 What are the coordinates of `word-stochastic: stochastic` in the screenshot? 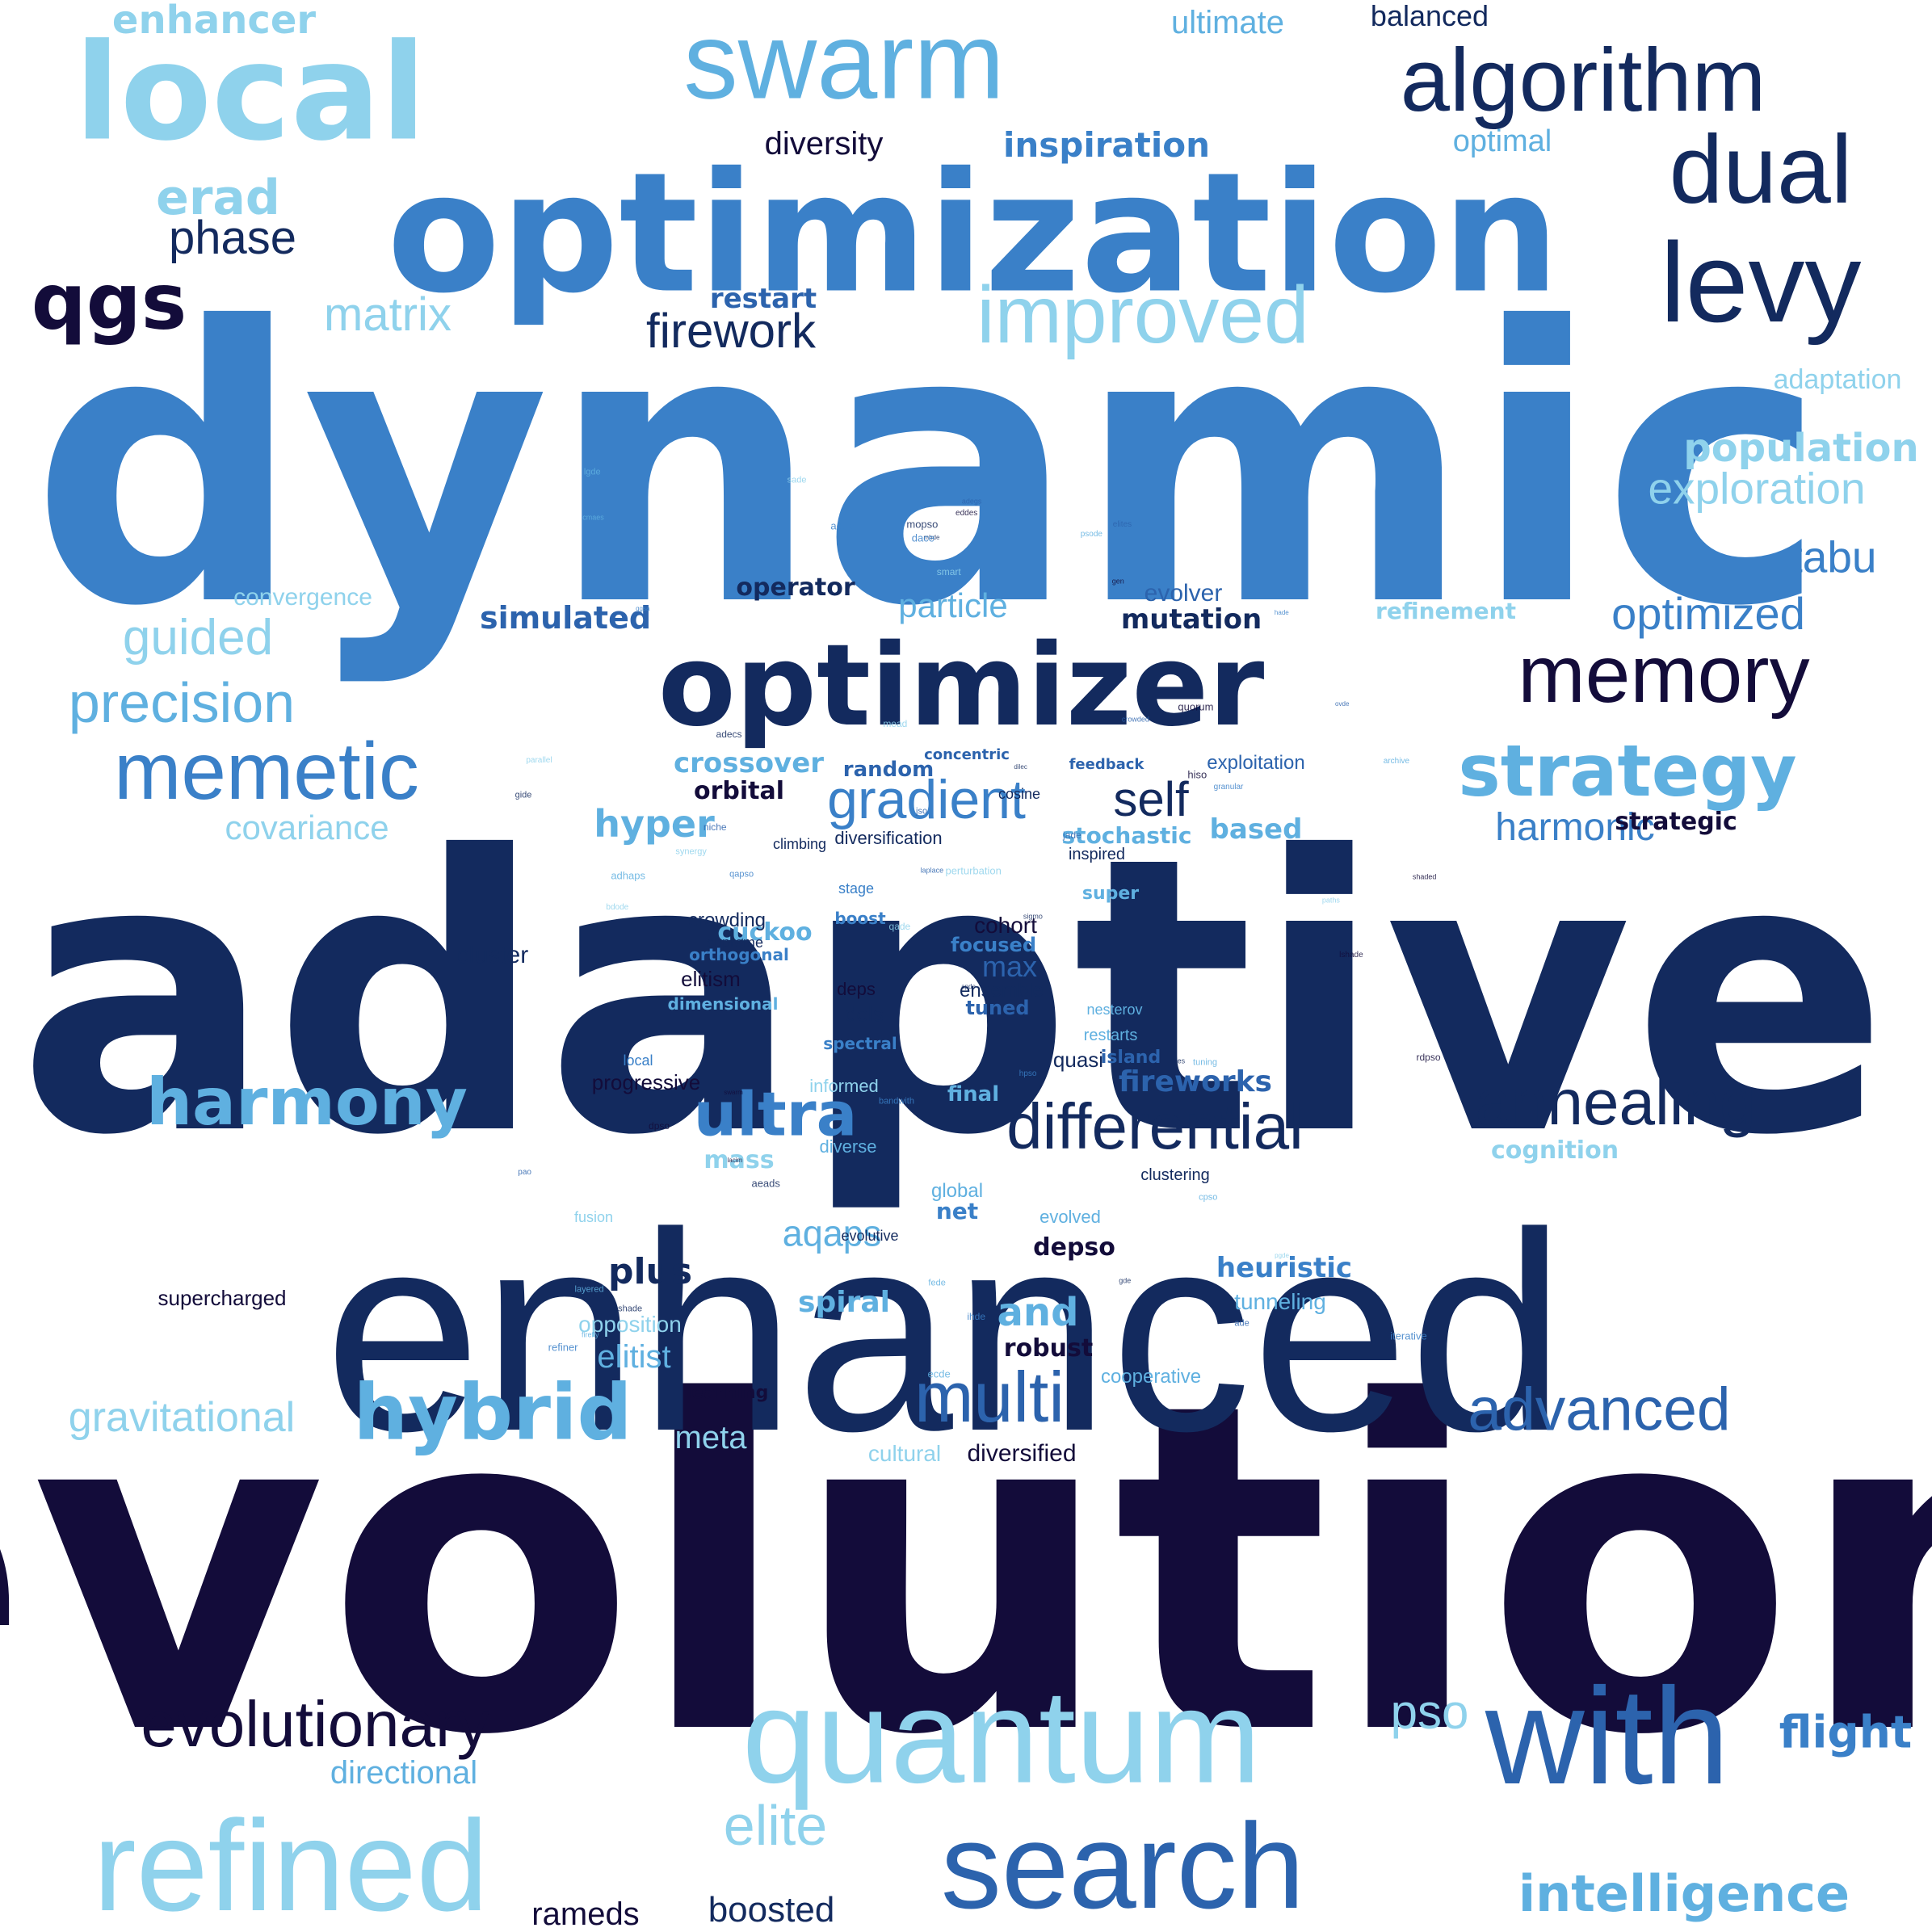 It's located at (1126, 836).